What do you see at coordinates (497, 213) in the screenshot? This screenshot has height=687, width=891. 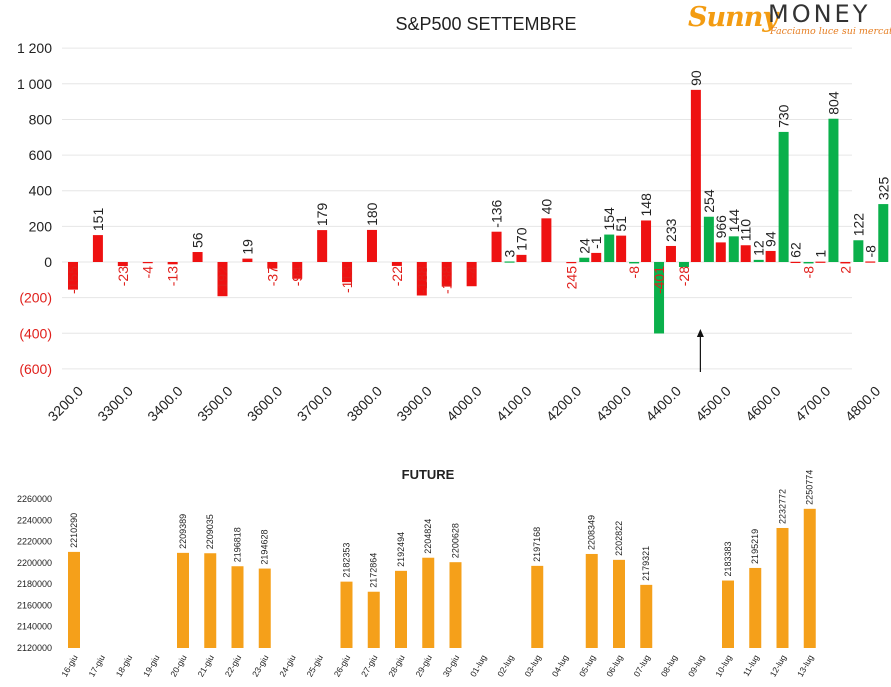 I see `data-label: -136` at bounding box center [497, 213].